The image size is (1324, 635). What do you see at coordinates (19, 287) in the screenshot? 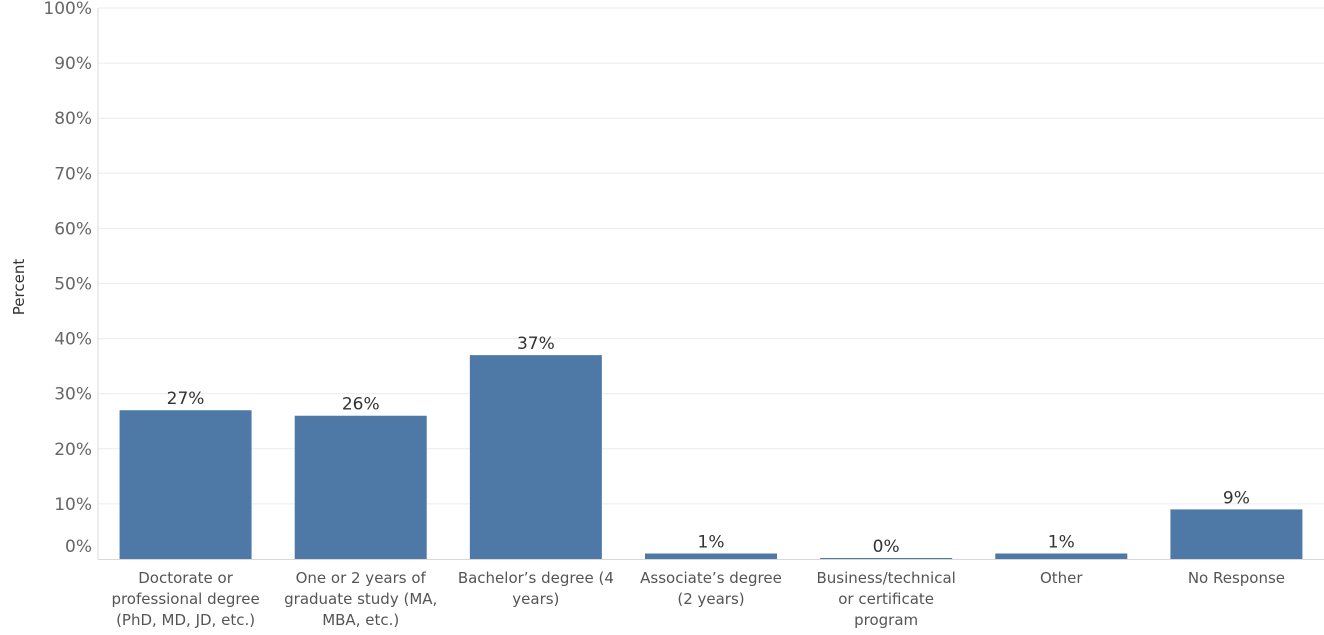
I see `y-axis-label: Percent` at bounding box center [19, 287].